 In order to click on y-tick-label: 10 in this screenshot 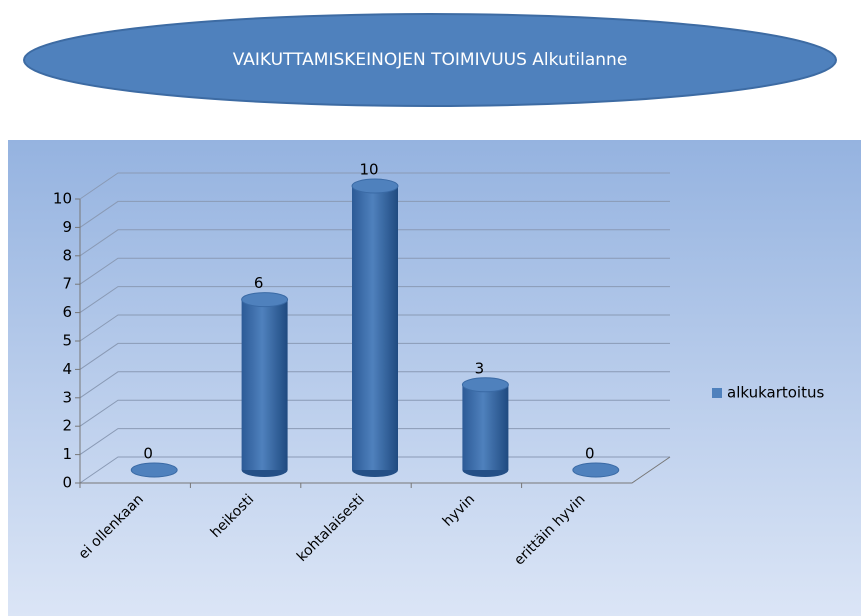, I will do `click(62, 199)`.